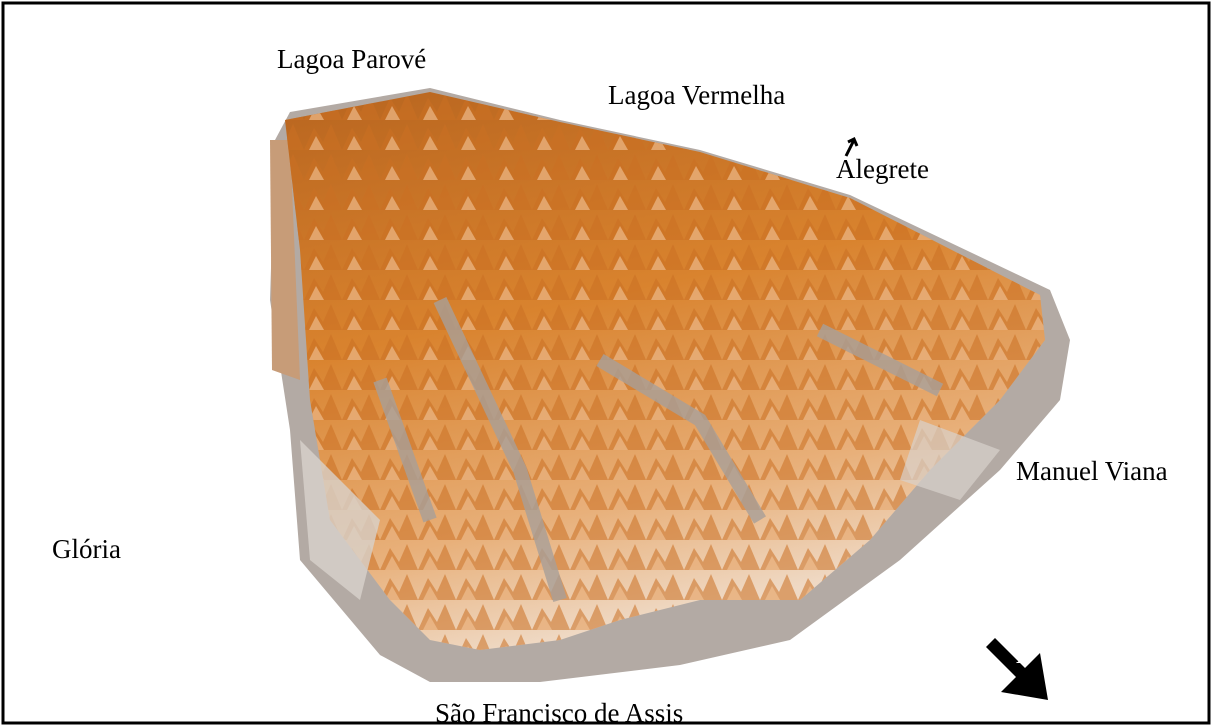 This screenshot has height=727, width=1213. Describe the element at coordinates (351, 59) in the screenshot. I see `place-label: Lagoa Parové` at that location.